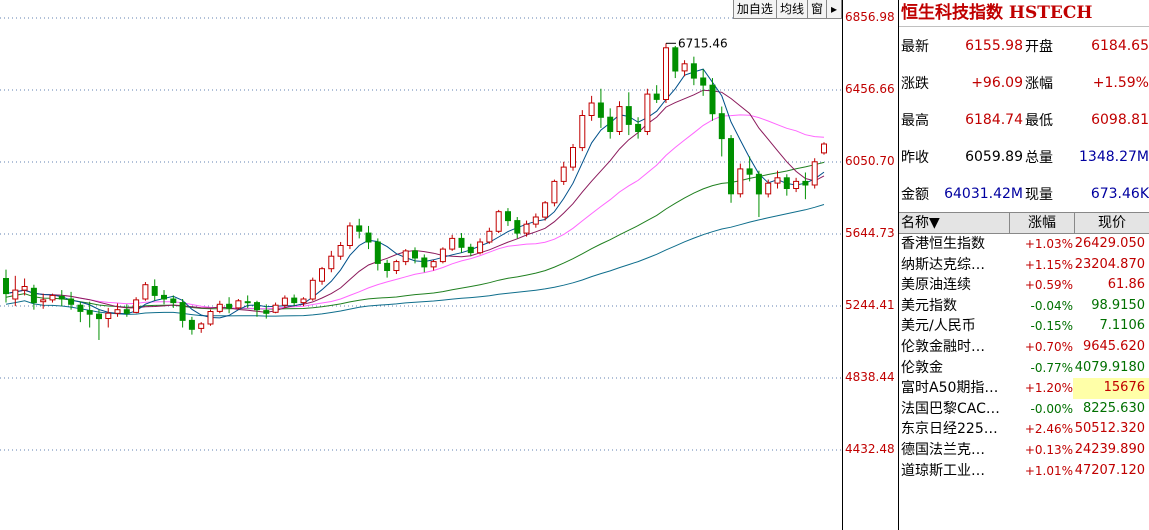 This screenshot has width=1149, height=530. What do you see at coordinates (1024, 368) in the screenshot?
I see `market-list-row: 伦敦金 -0.77% 4079.9180` at bounding box center [1024, 368].